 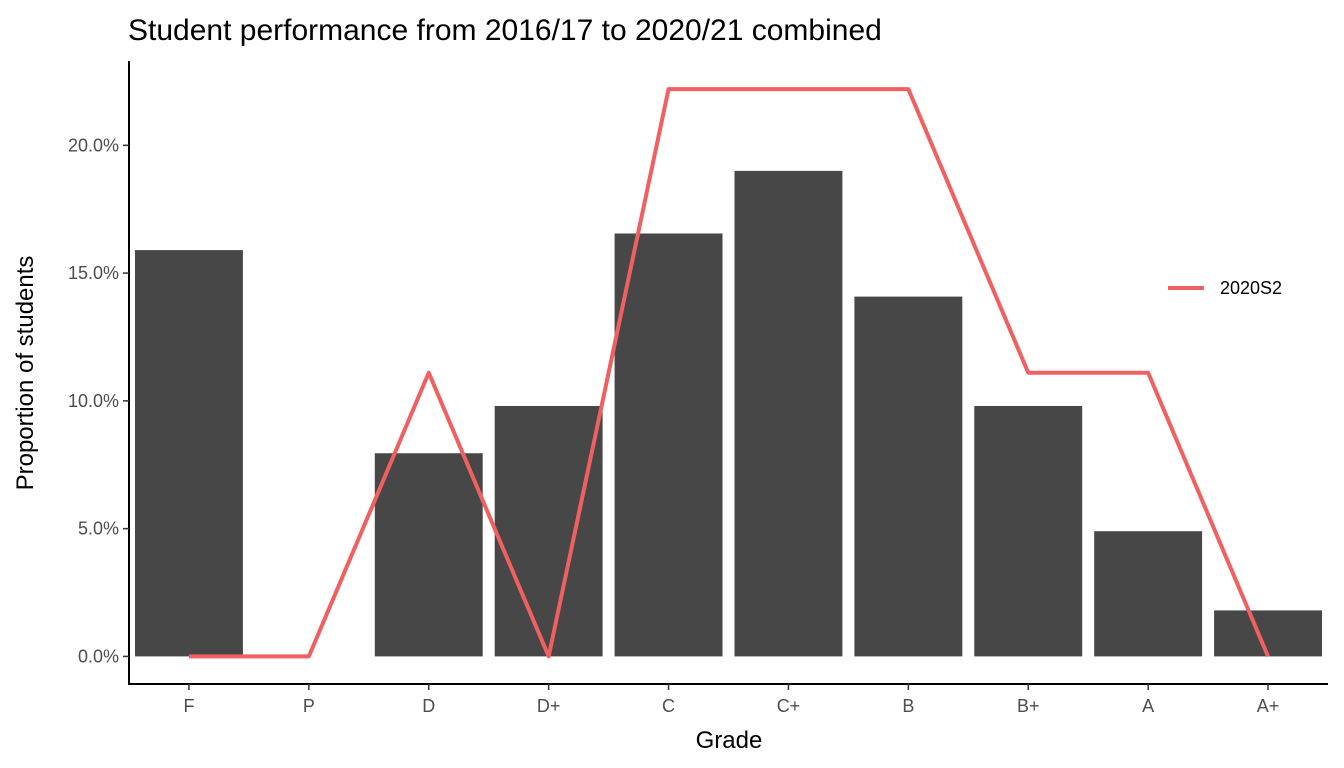 What do you see at coordinates (309, 706) in the screenshot?
I see `x-tick-label: P` at bounding box center [309, 706].